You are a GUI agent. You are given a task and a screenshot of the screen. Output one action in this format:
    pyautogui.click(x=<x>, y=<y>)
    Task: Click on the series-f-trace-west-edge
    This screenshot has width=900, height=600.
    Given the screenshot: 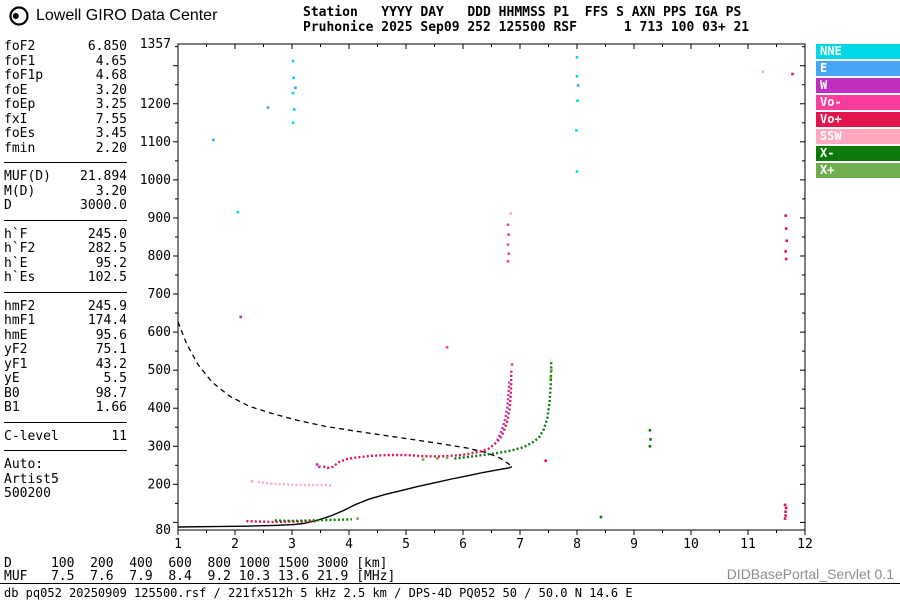 What is the action you would take?
    pyautogui.click(x=503, y=411)
    